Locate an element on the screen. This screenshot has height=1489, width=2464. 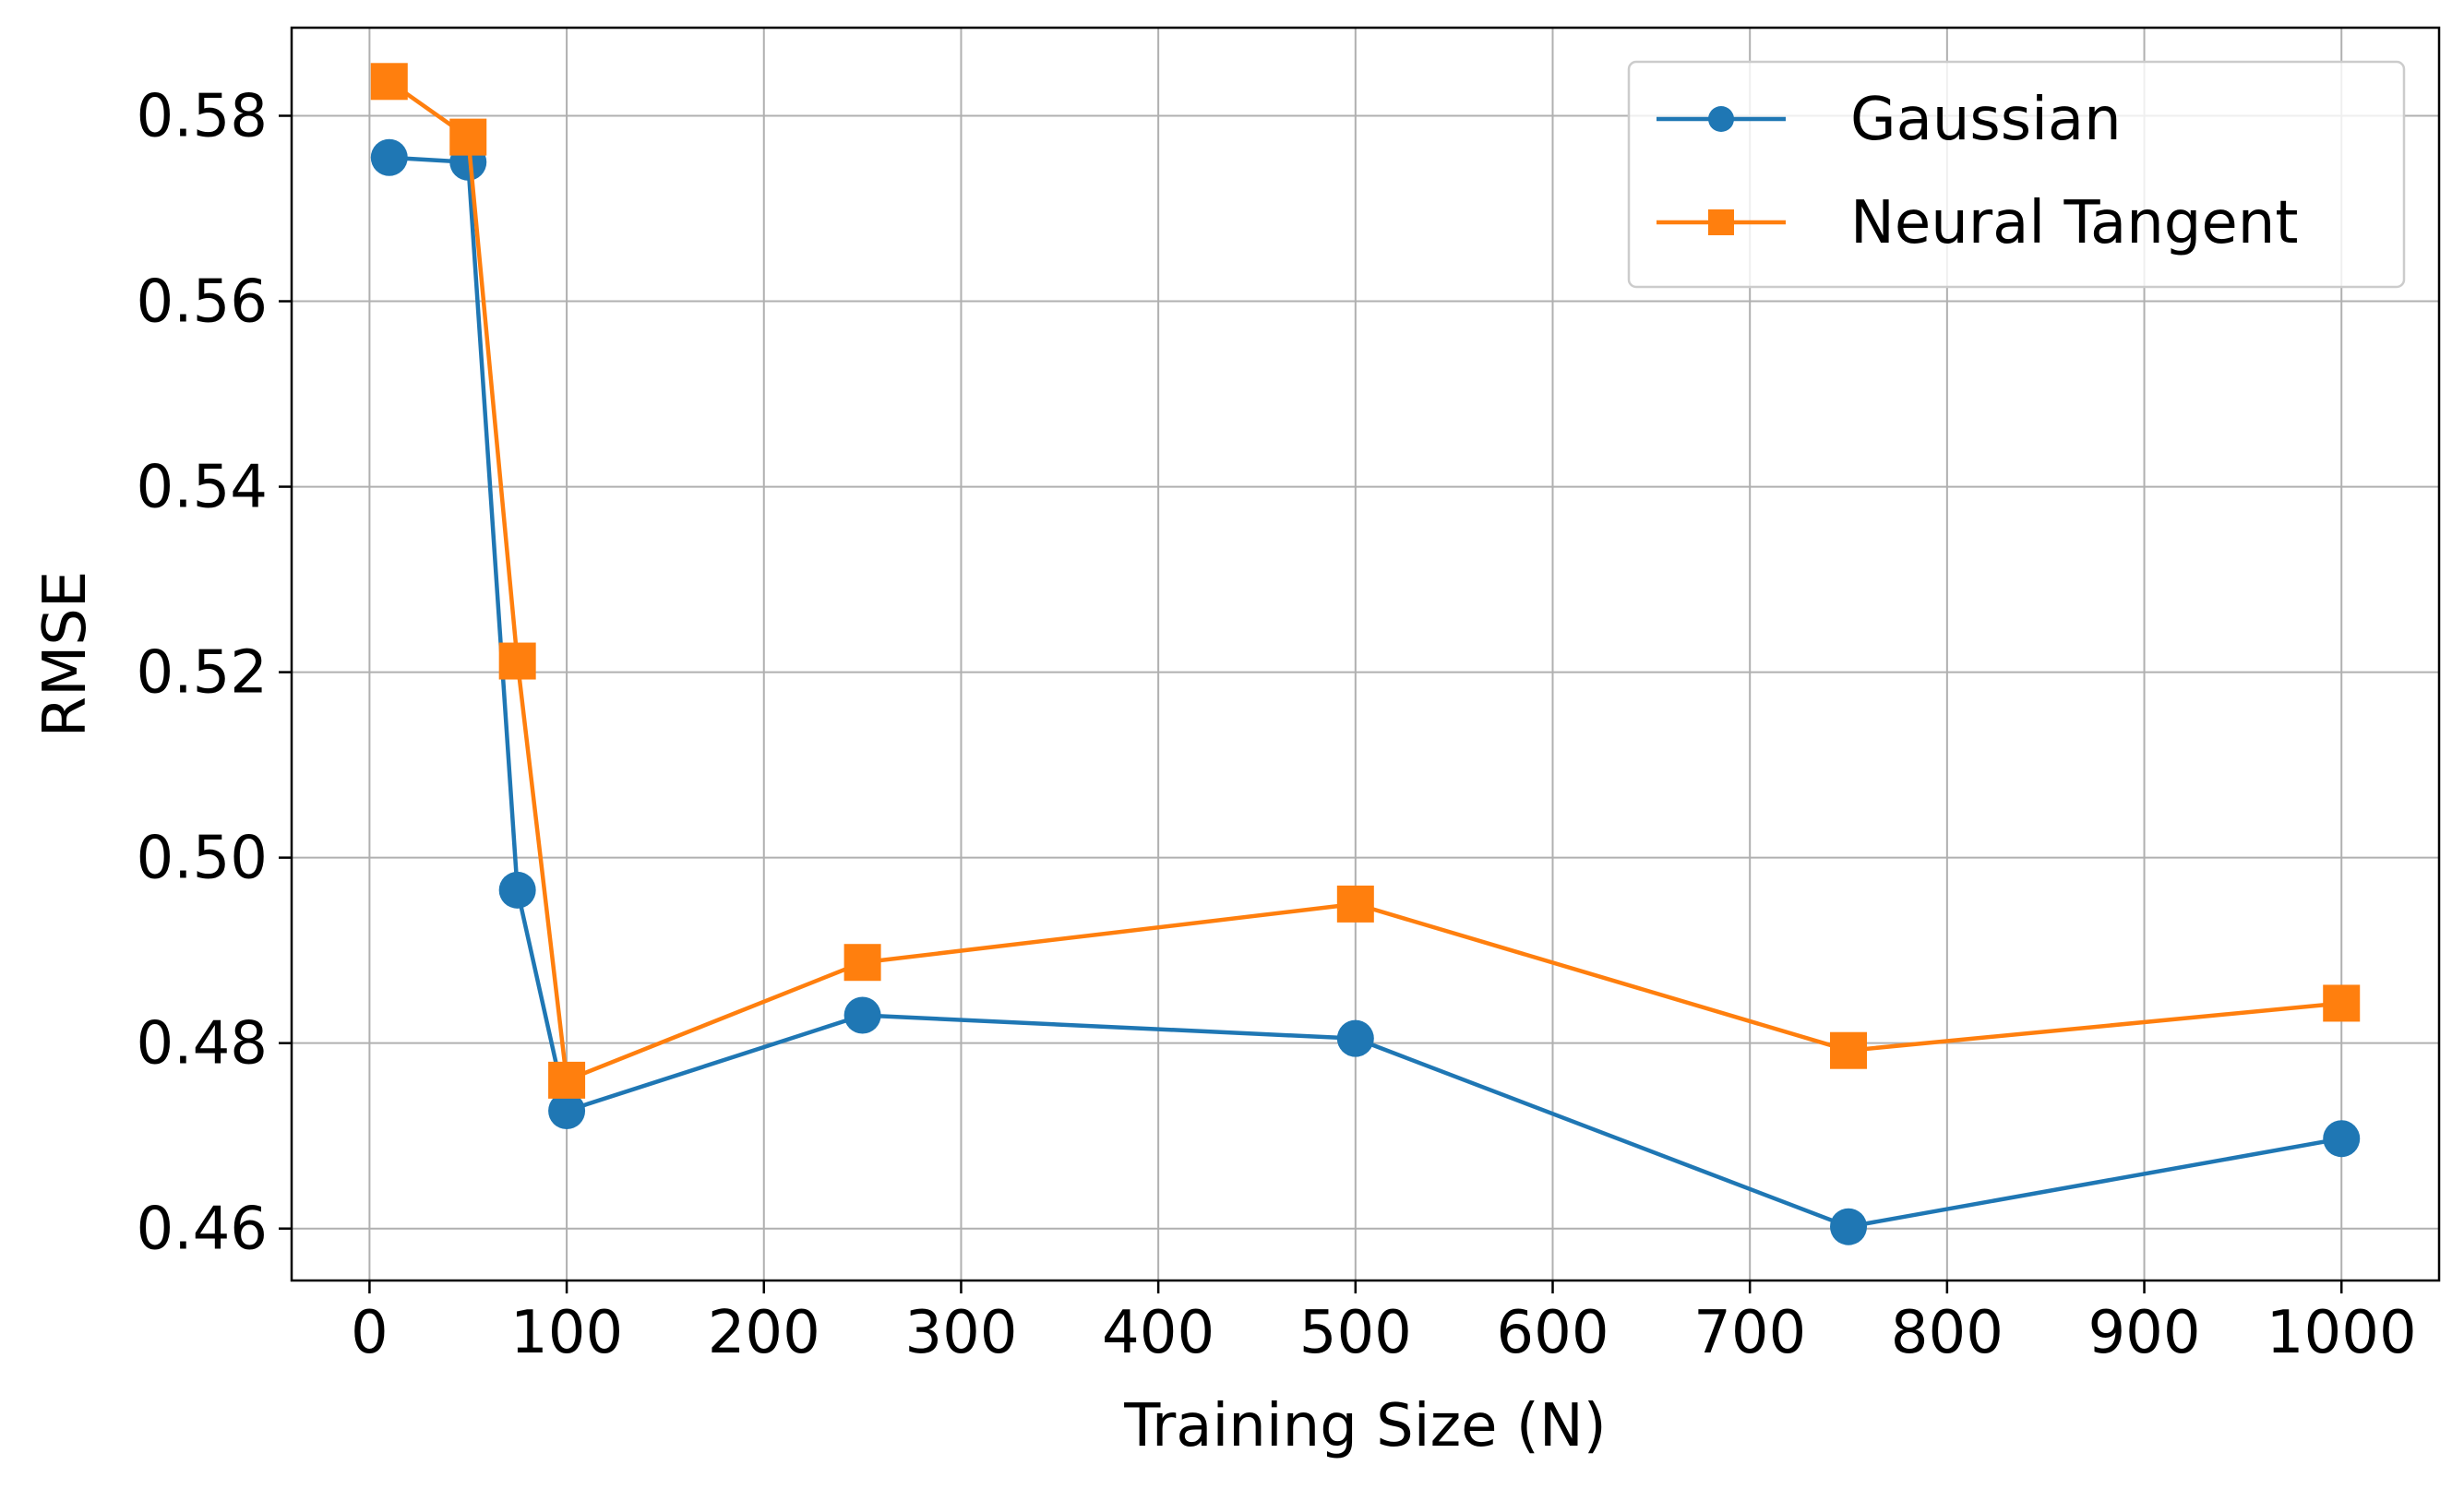
legend: Gaussian Neural Tangent is located at coordinates (2016, 174).